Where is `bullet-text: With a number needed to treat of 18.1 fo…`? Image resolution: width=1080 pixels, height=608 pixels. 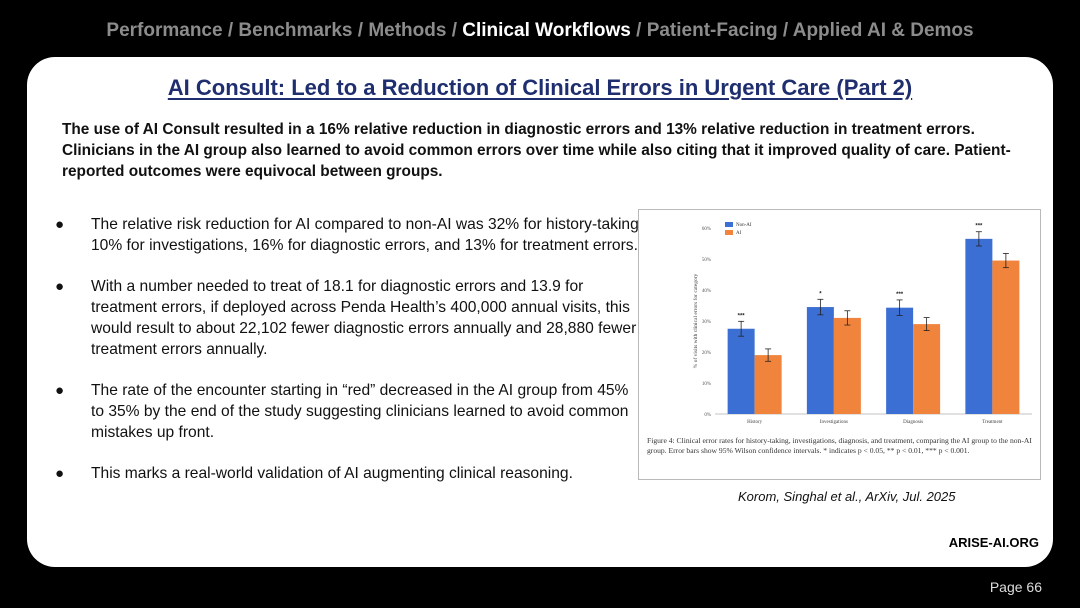
bullet-text: With a number needed to treat of 18.1 fo… is located at coordinates (364, 318).